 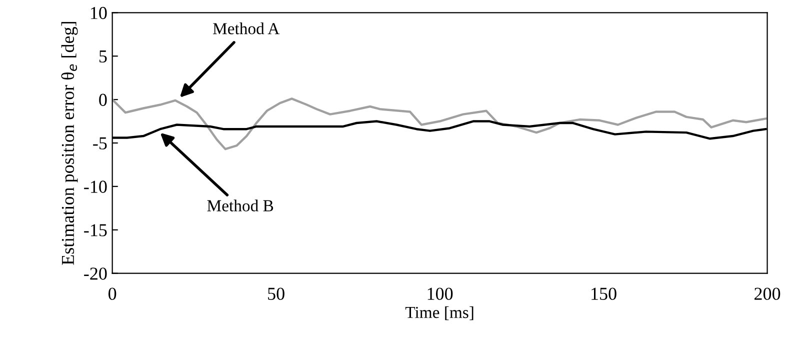 I want to click on annotation: Method A, so click(x=246, y=28).